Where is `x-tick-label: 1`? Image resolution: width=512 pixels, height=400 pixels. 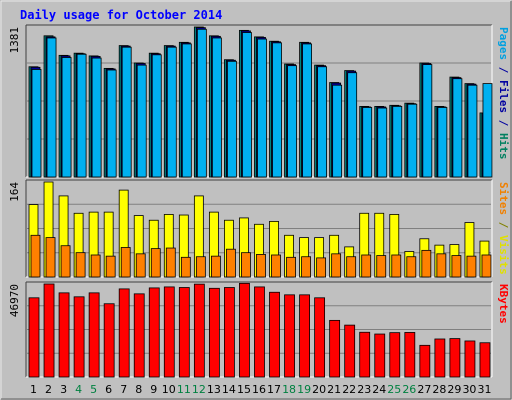 x-tick-label: 1 is located at coordinates (33, 389).